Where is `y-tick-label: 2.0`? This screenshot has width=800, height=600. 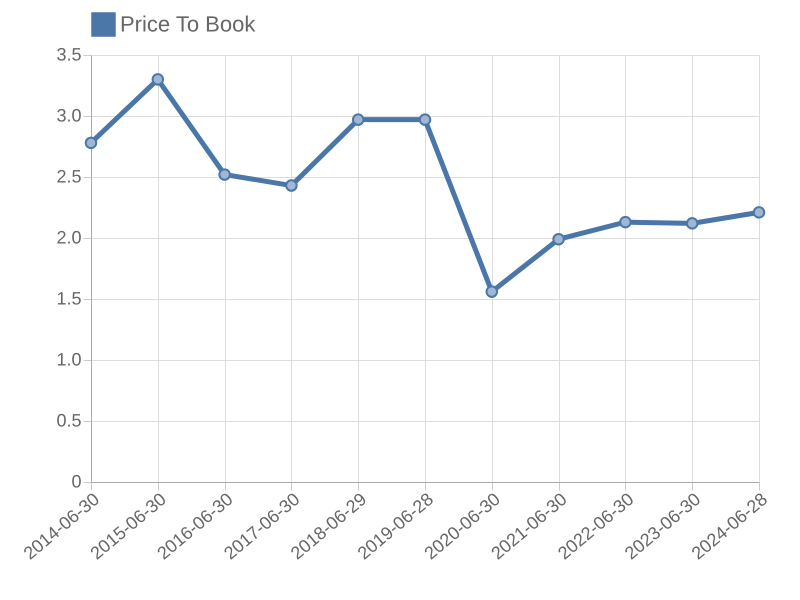 y-tick-label: 2.0 is located at coordinates (69, 238).